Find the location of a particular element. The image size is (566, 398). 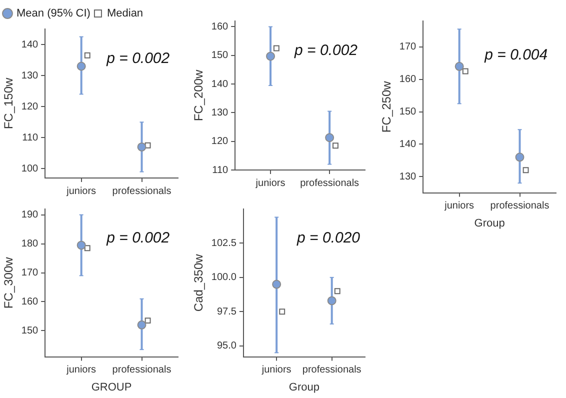

y-tick-label: 100.0 is located at coordinates (224, 278).